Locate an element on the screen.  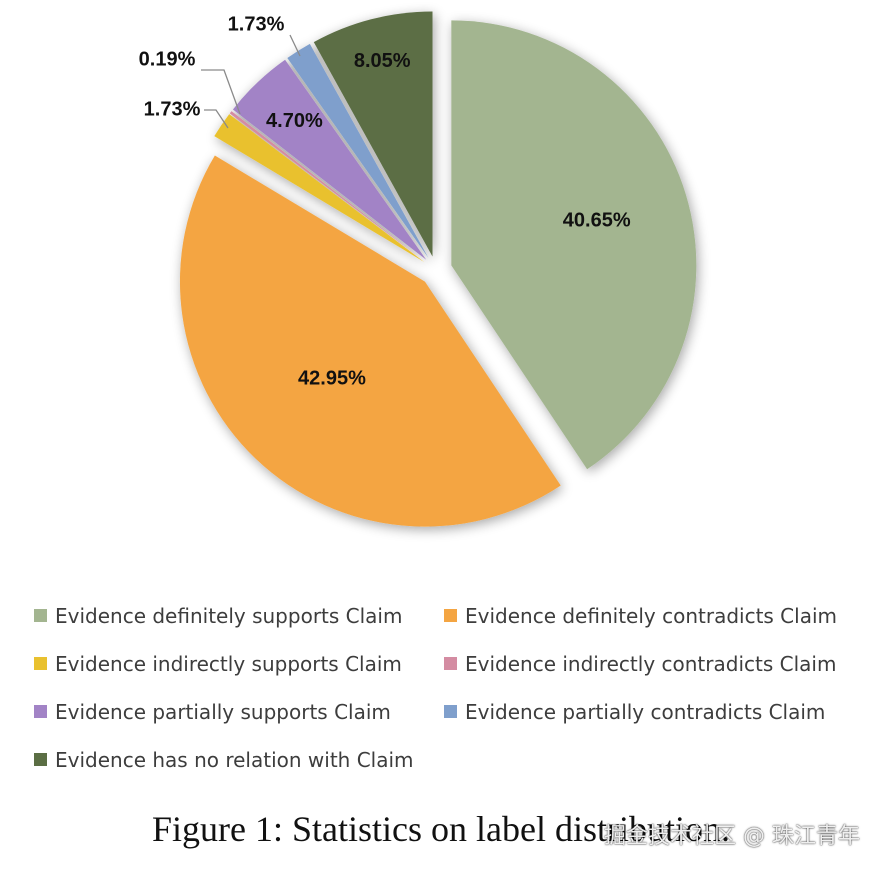
legend-item: Evidence indirectly supports Claim is located at coordinates (239, 663).